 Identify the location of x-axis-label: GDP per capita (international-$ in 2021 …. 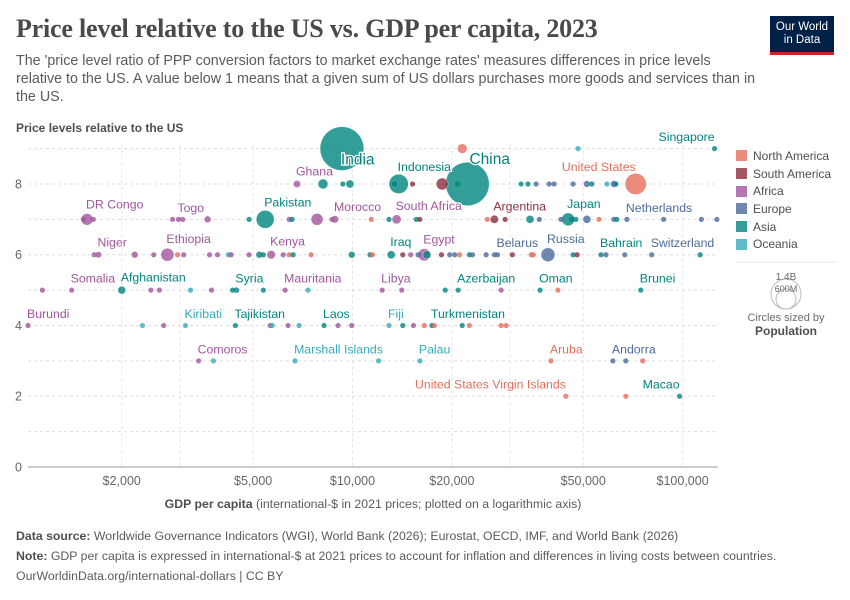
(373, 504).